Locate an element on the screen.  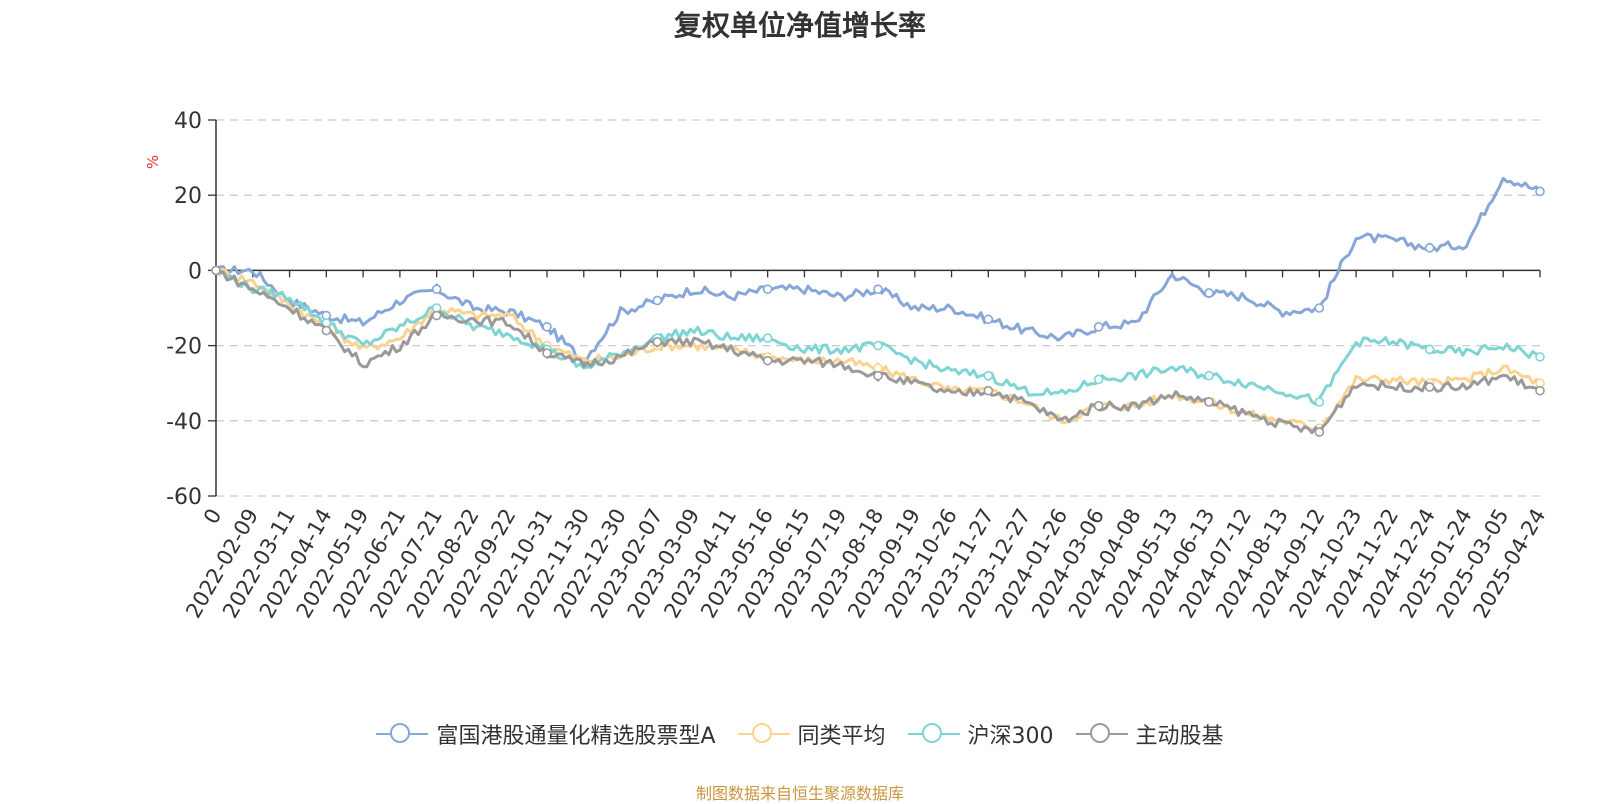
y-tick-label: -20 is located at coordinates (184, 347).